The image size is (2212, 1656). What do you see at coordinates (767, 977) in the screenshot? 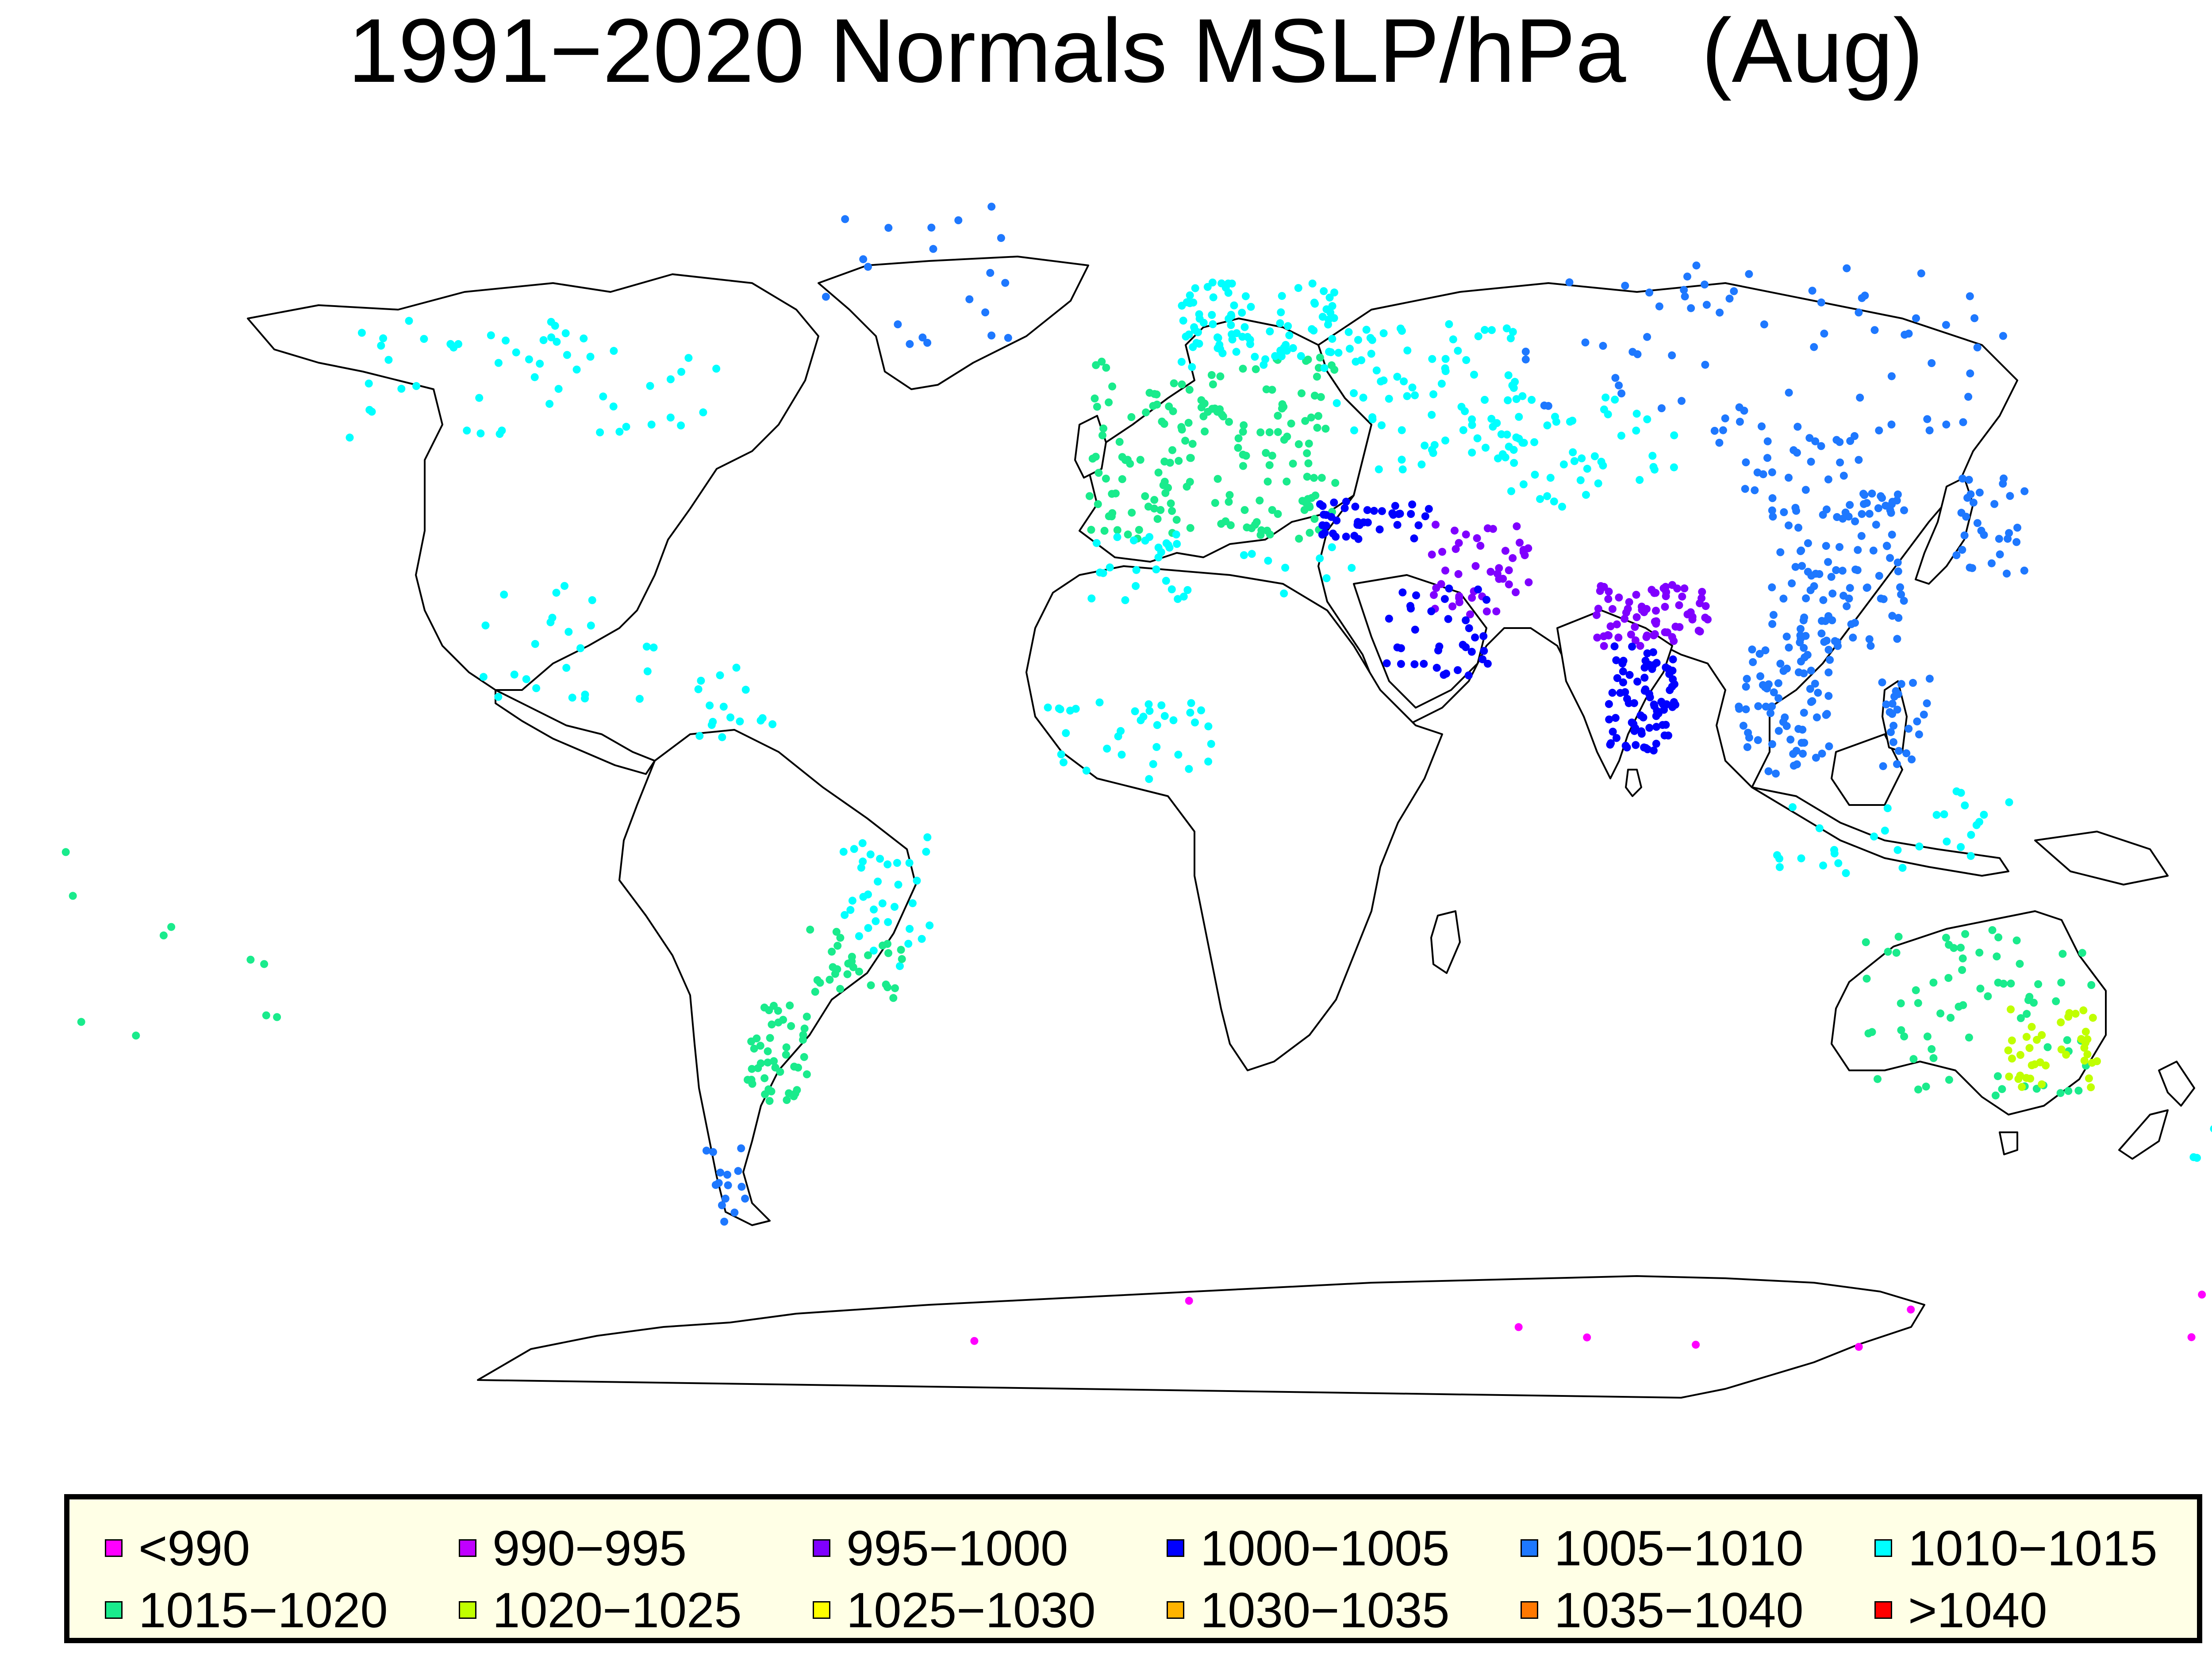
I see `south-america-outline` at bounding box center [767, 977].